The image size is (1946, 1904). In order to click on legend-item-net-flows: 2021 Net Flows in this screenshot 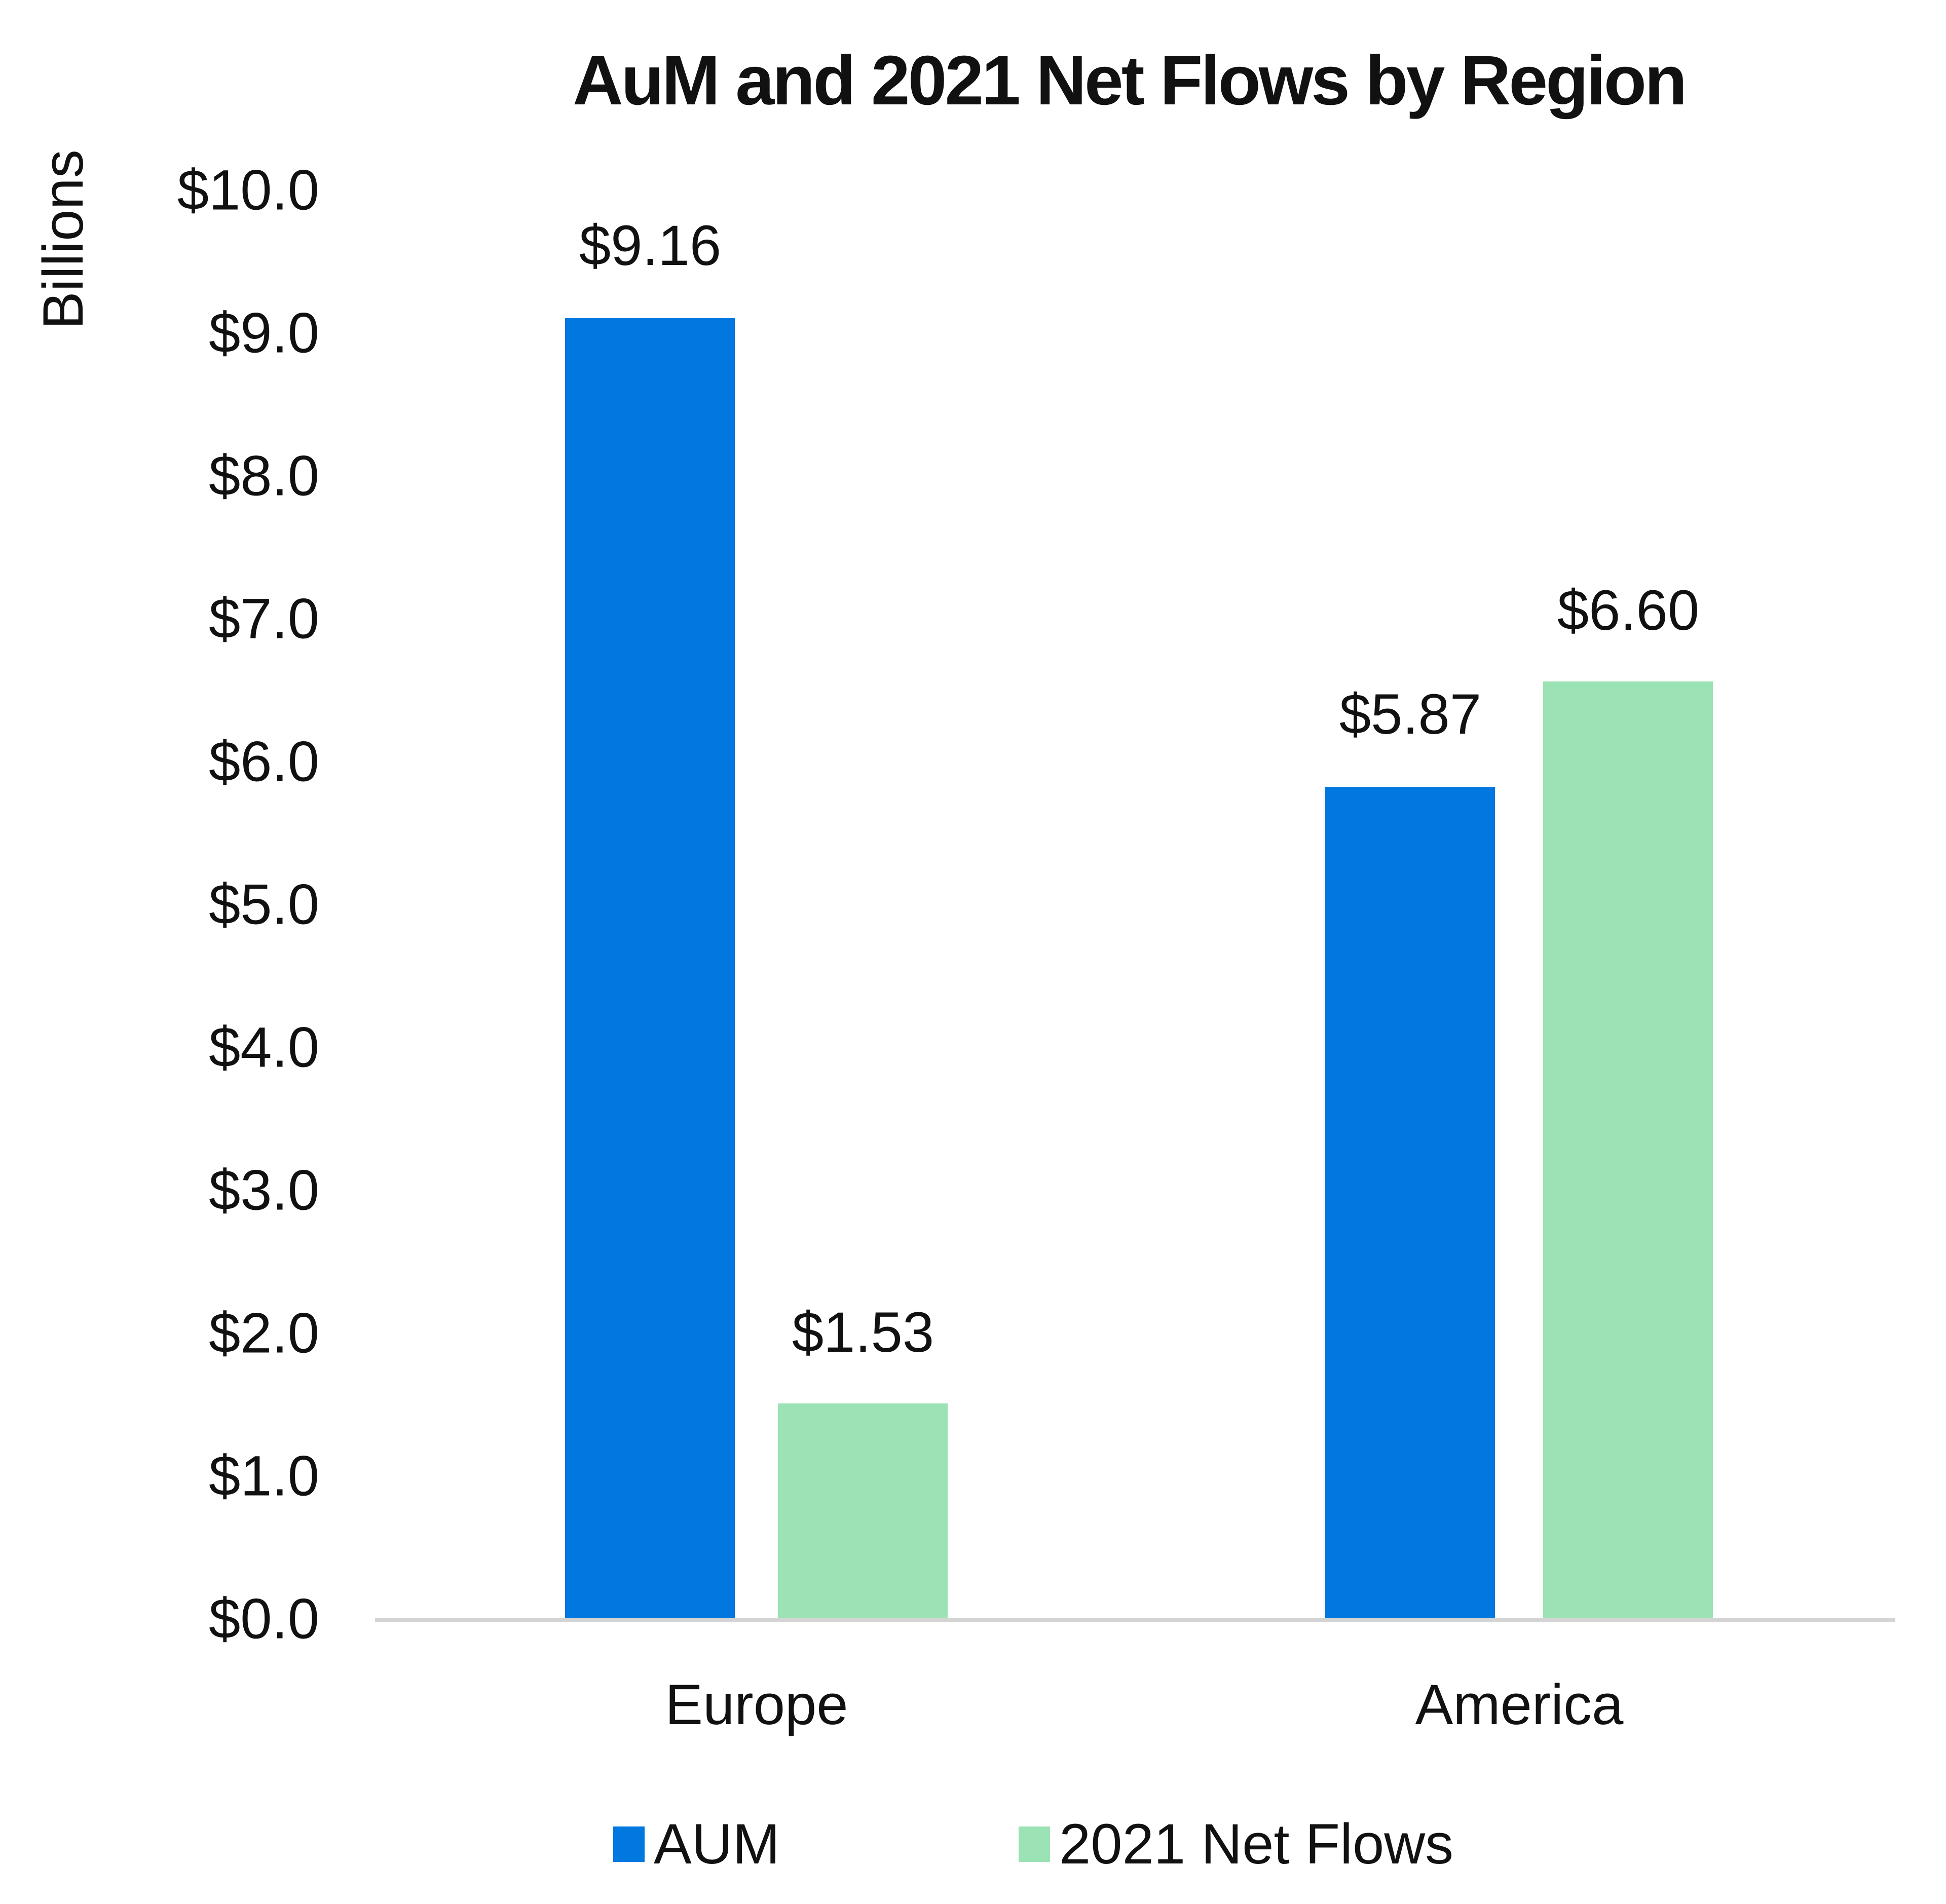, I will do `click(1236, 1844)`.